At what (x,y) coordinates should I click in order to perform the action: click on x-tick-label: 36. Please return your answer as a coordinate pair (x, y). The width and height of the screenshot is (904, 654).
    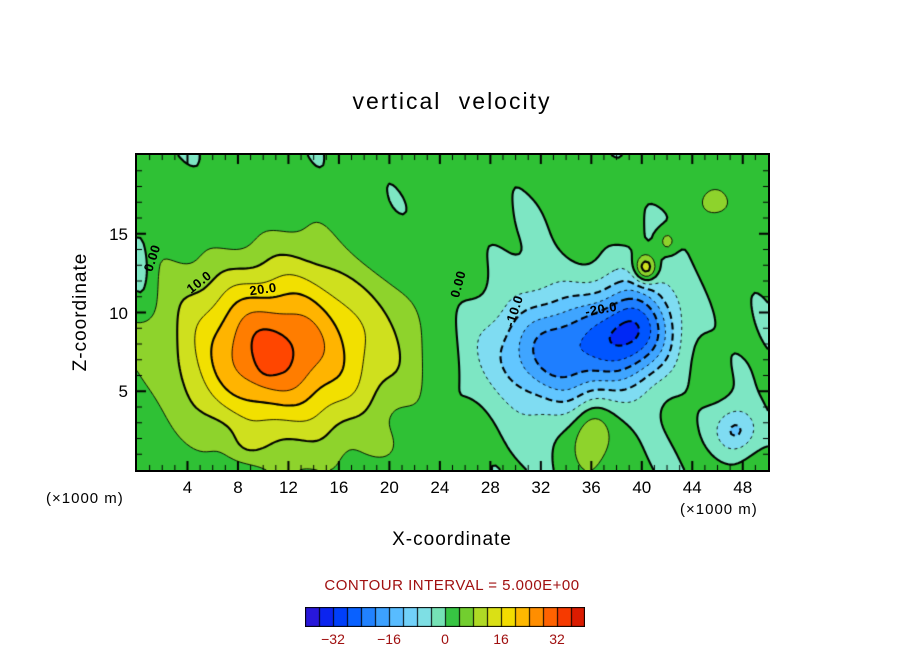
    Looking at the image, I should click on (591, 487).